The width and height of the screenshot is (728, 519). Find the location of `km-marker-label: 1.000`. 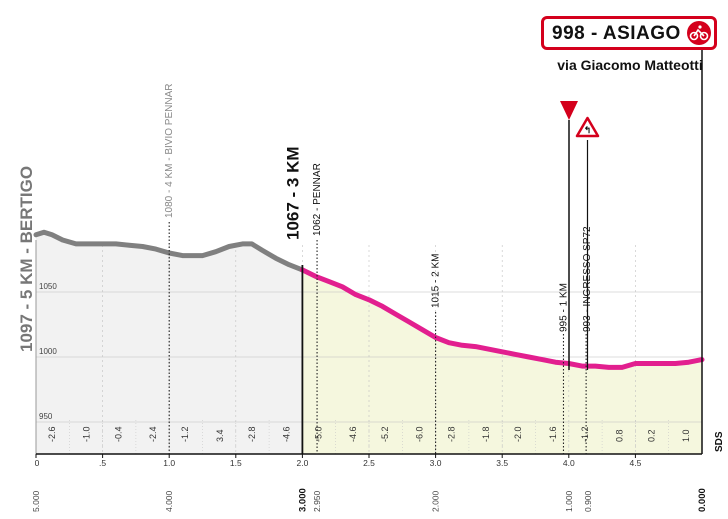

km-marker-label: 1.000 is located at coordinates (569, 501).